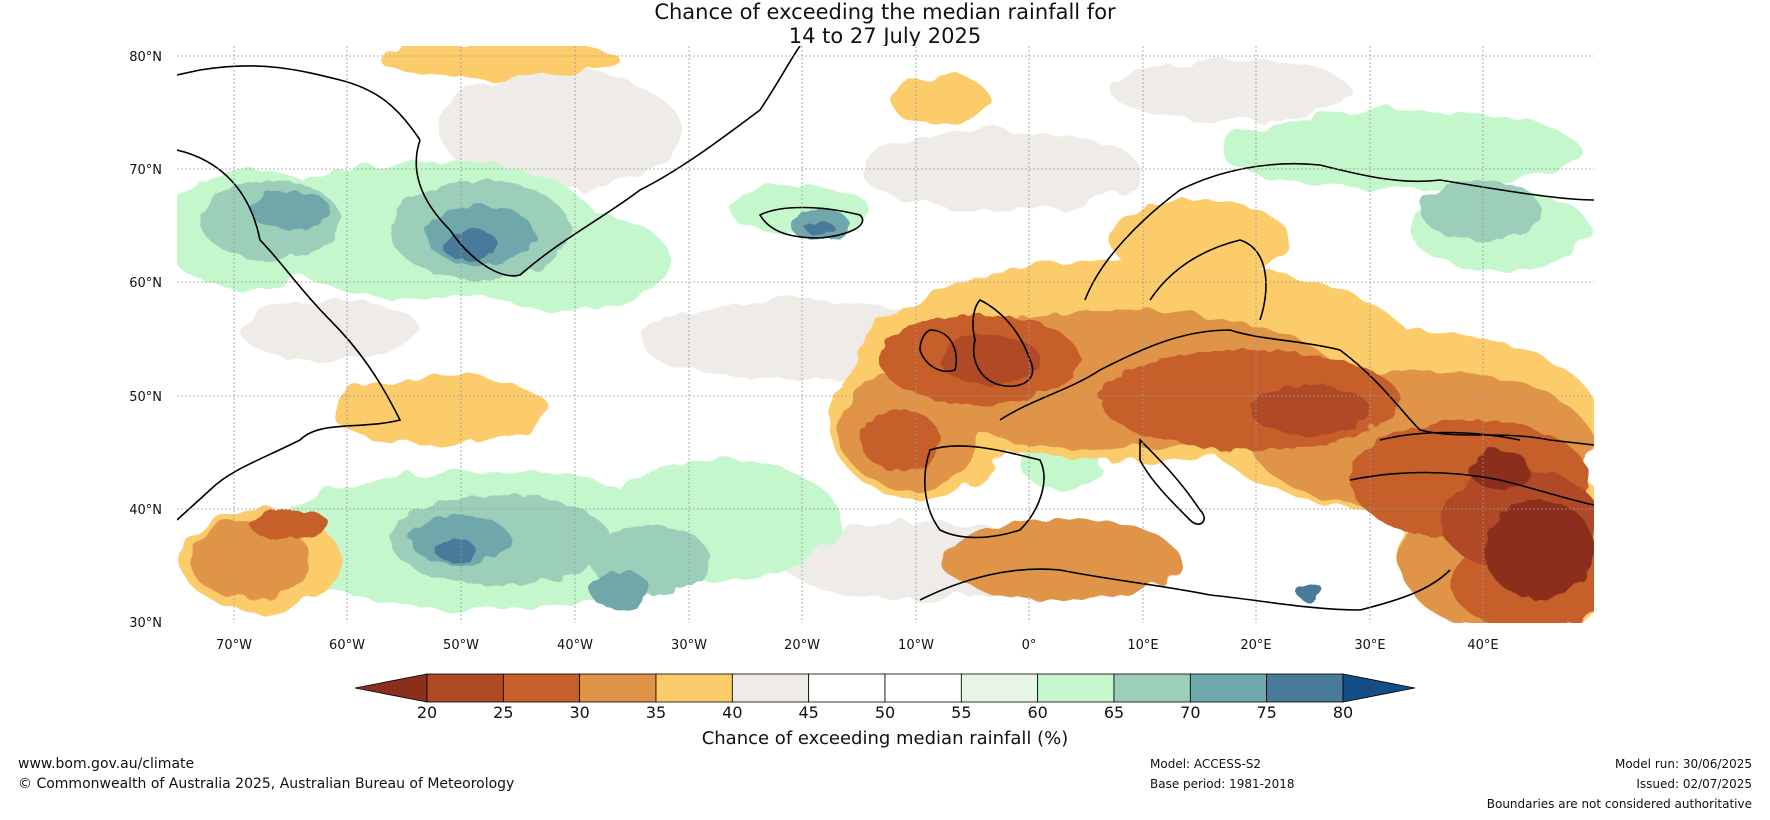  Describe the element at coordinates (689, 645) in the screenshot. I see `lon-label: 30°W` at that location.